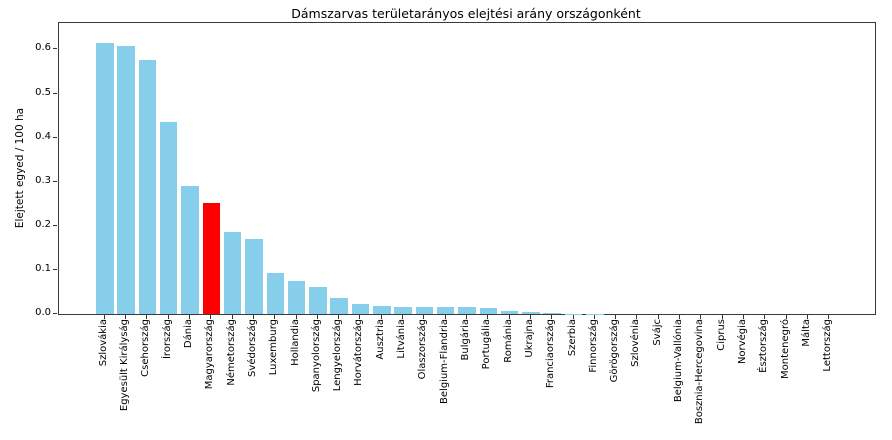 Image resolution: width=892 pixels, height=440 pixels. What do you see at coordinates (103, 343) in the screenshot?
I see `x-tick-label-Szlovákia: Szlovákia` at bounding box center [103, 343].